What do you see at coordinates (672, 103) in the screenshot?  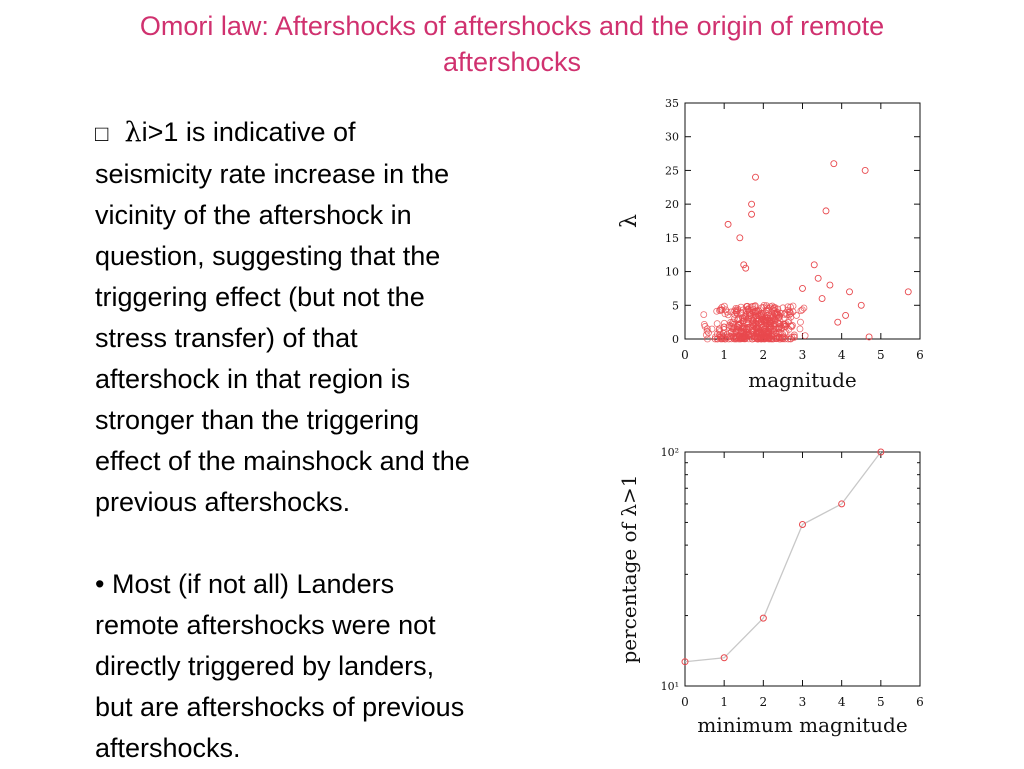 I see `y-tick-label: 35` at bounding box center [672, 103].